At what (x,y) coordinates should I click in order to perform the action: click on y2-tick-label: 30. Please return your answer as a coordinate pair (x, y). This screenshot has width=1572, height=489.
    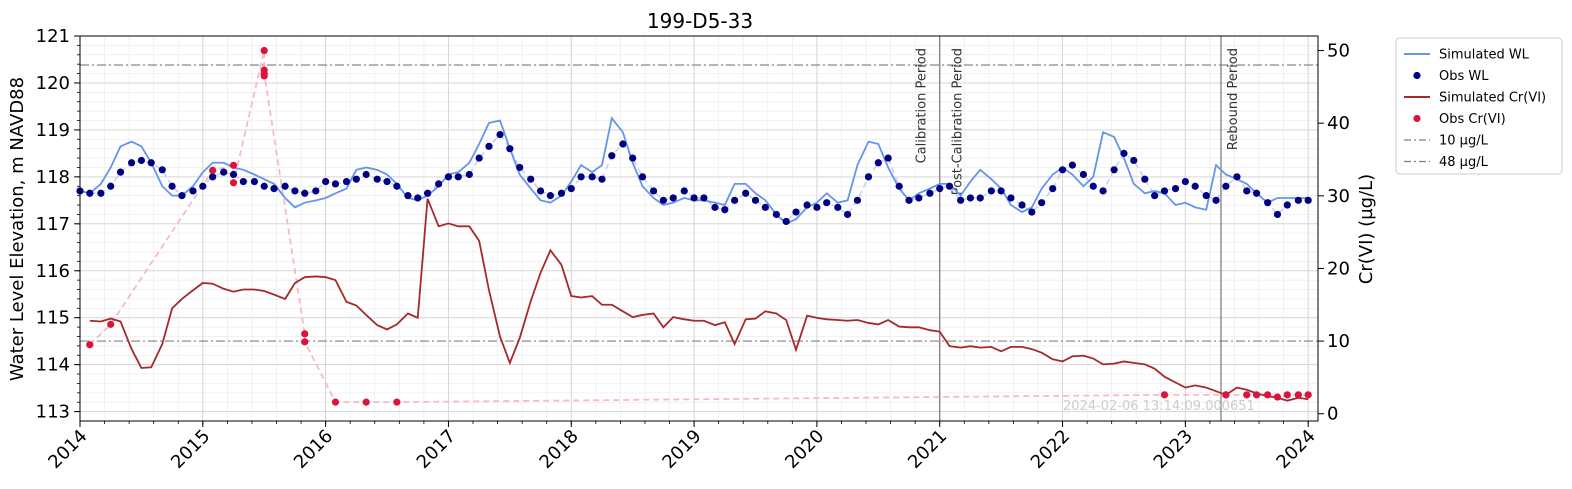
    Looking at the image, I should click on (1338, 196).